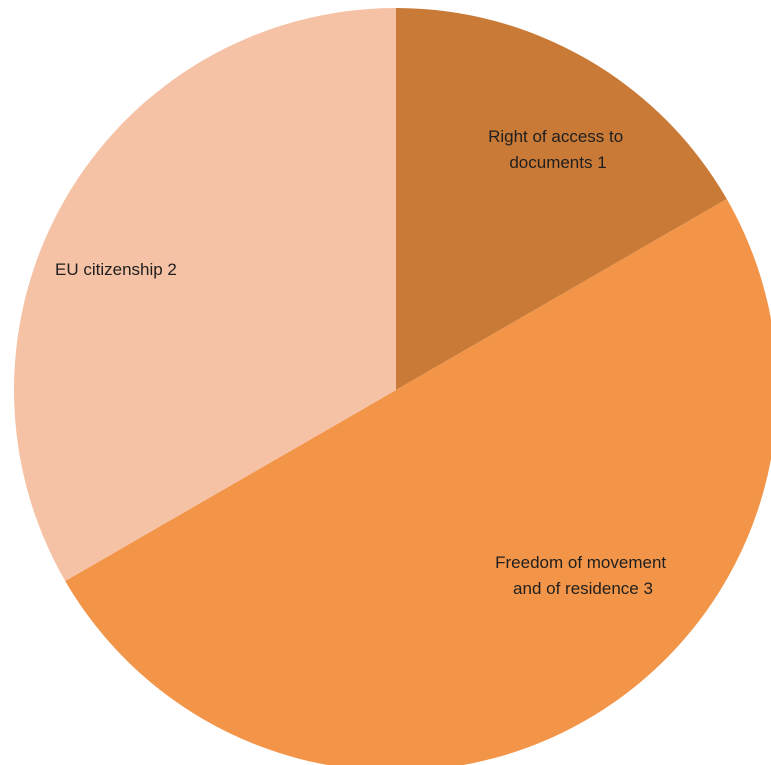 The width and height of the screenshot is (771, 765). I want to click on slice-label-right-of-access: Right of access to documents 1, so click(558, 149).